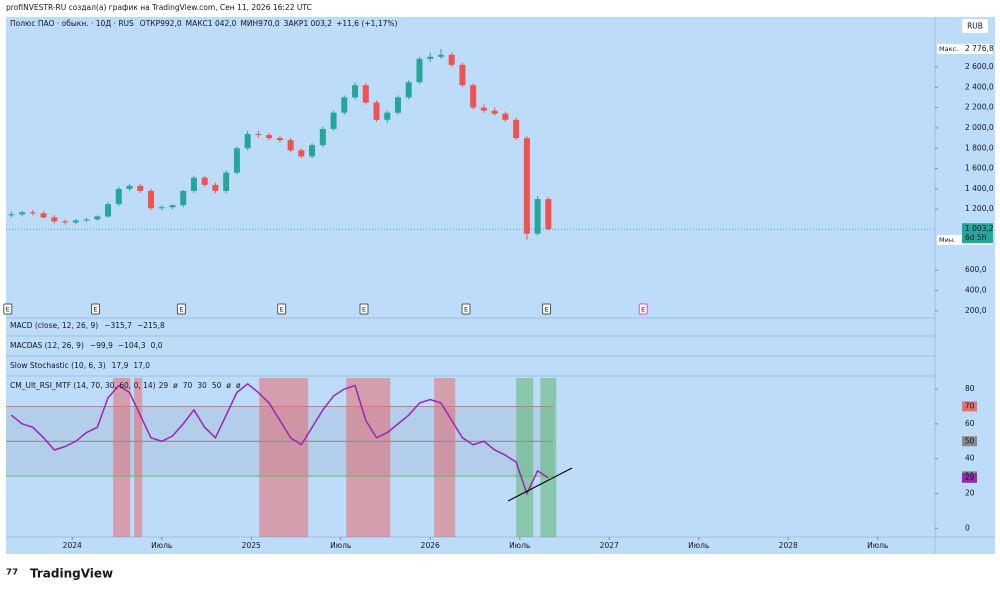  What do you see at coordinates (970, 458) in the screenshot?
I see `y-tick-label: 40` at bounding box center [970, 458].